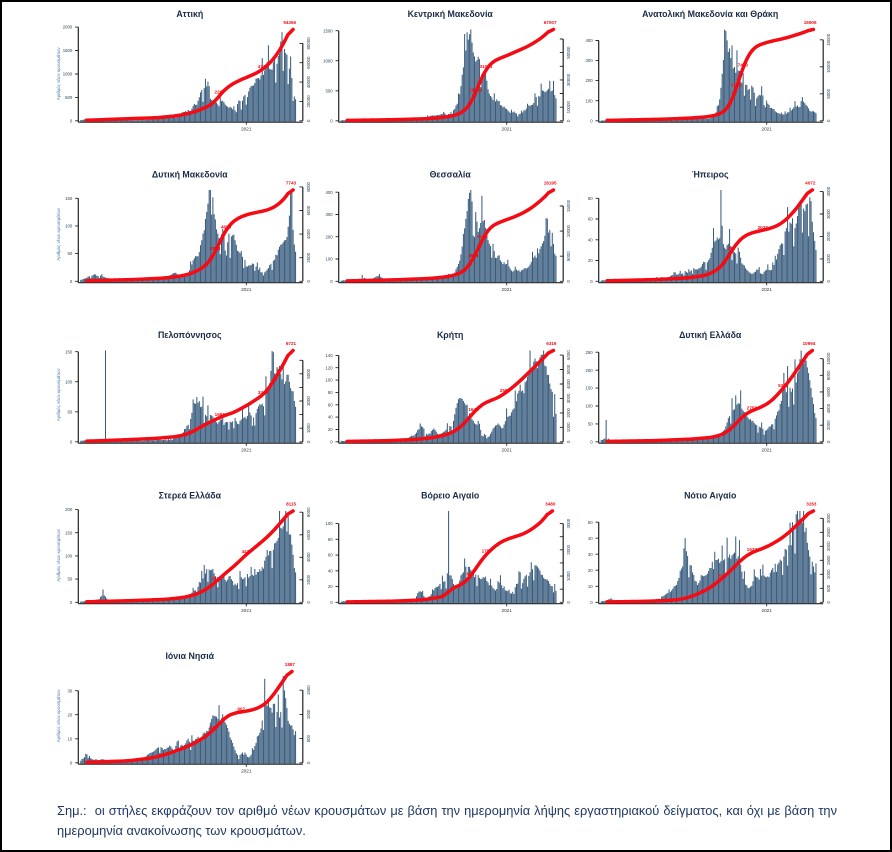 The width and height of the screenshot is (892, 852). What do you see at coordinates (216, 578) in the screenshot?
I see `svg-text: 2012` at bounding box center [216, 578].